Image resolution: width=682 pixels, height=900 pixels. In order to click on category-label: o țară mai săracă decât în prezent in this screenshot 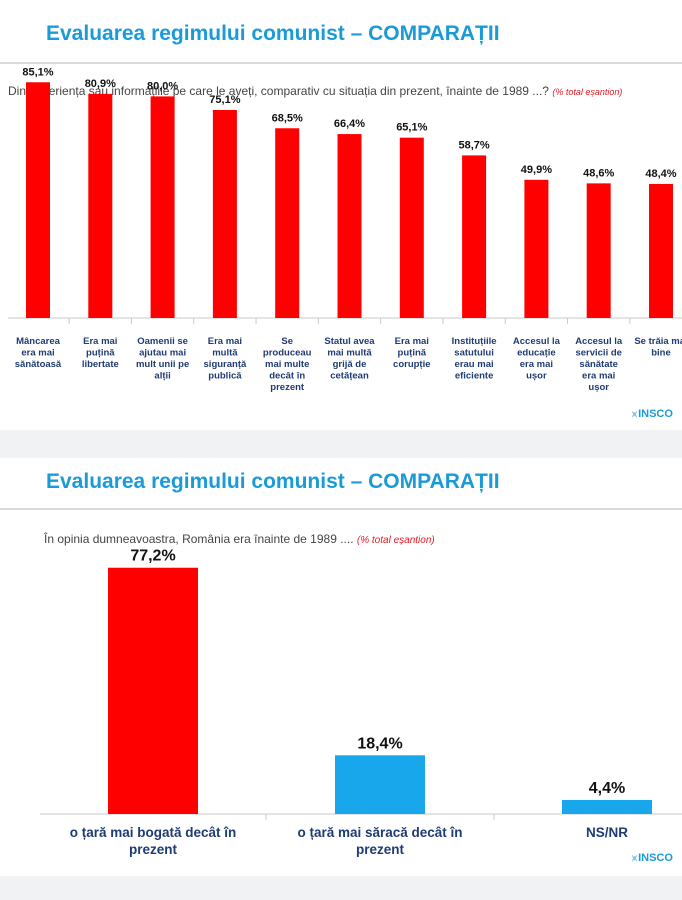, I will do `click(379, 841)`.